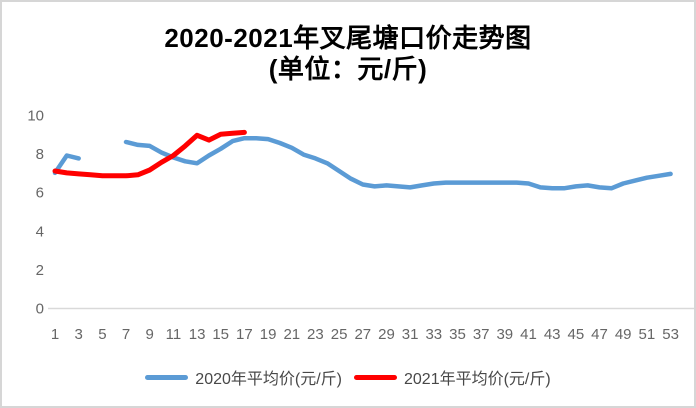 The width and height of the screenshot is (696, 408). Describe the element at coordinates (40, 231) in the screenshot. I see `y-tick-label: 4` at that location.